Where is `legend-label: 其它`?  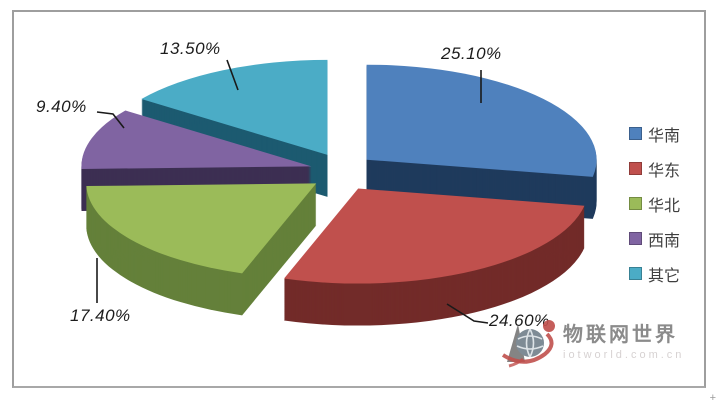 legend-label: 其它 is located at coordinates (664, 276).